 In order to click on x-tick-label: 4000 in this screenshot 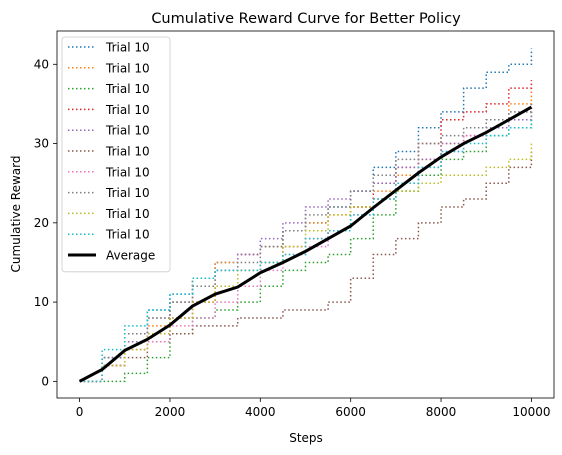, I will do `click(260, 412)`.